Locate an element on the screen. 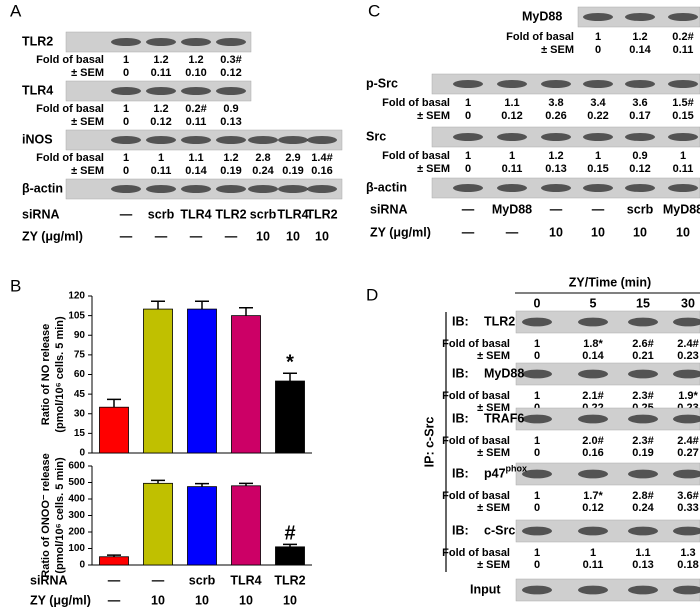  fold-value: 0.2# is located at coordinates (682, 37).